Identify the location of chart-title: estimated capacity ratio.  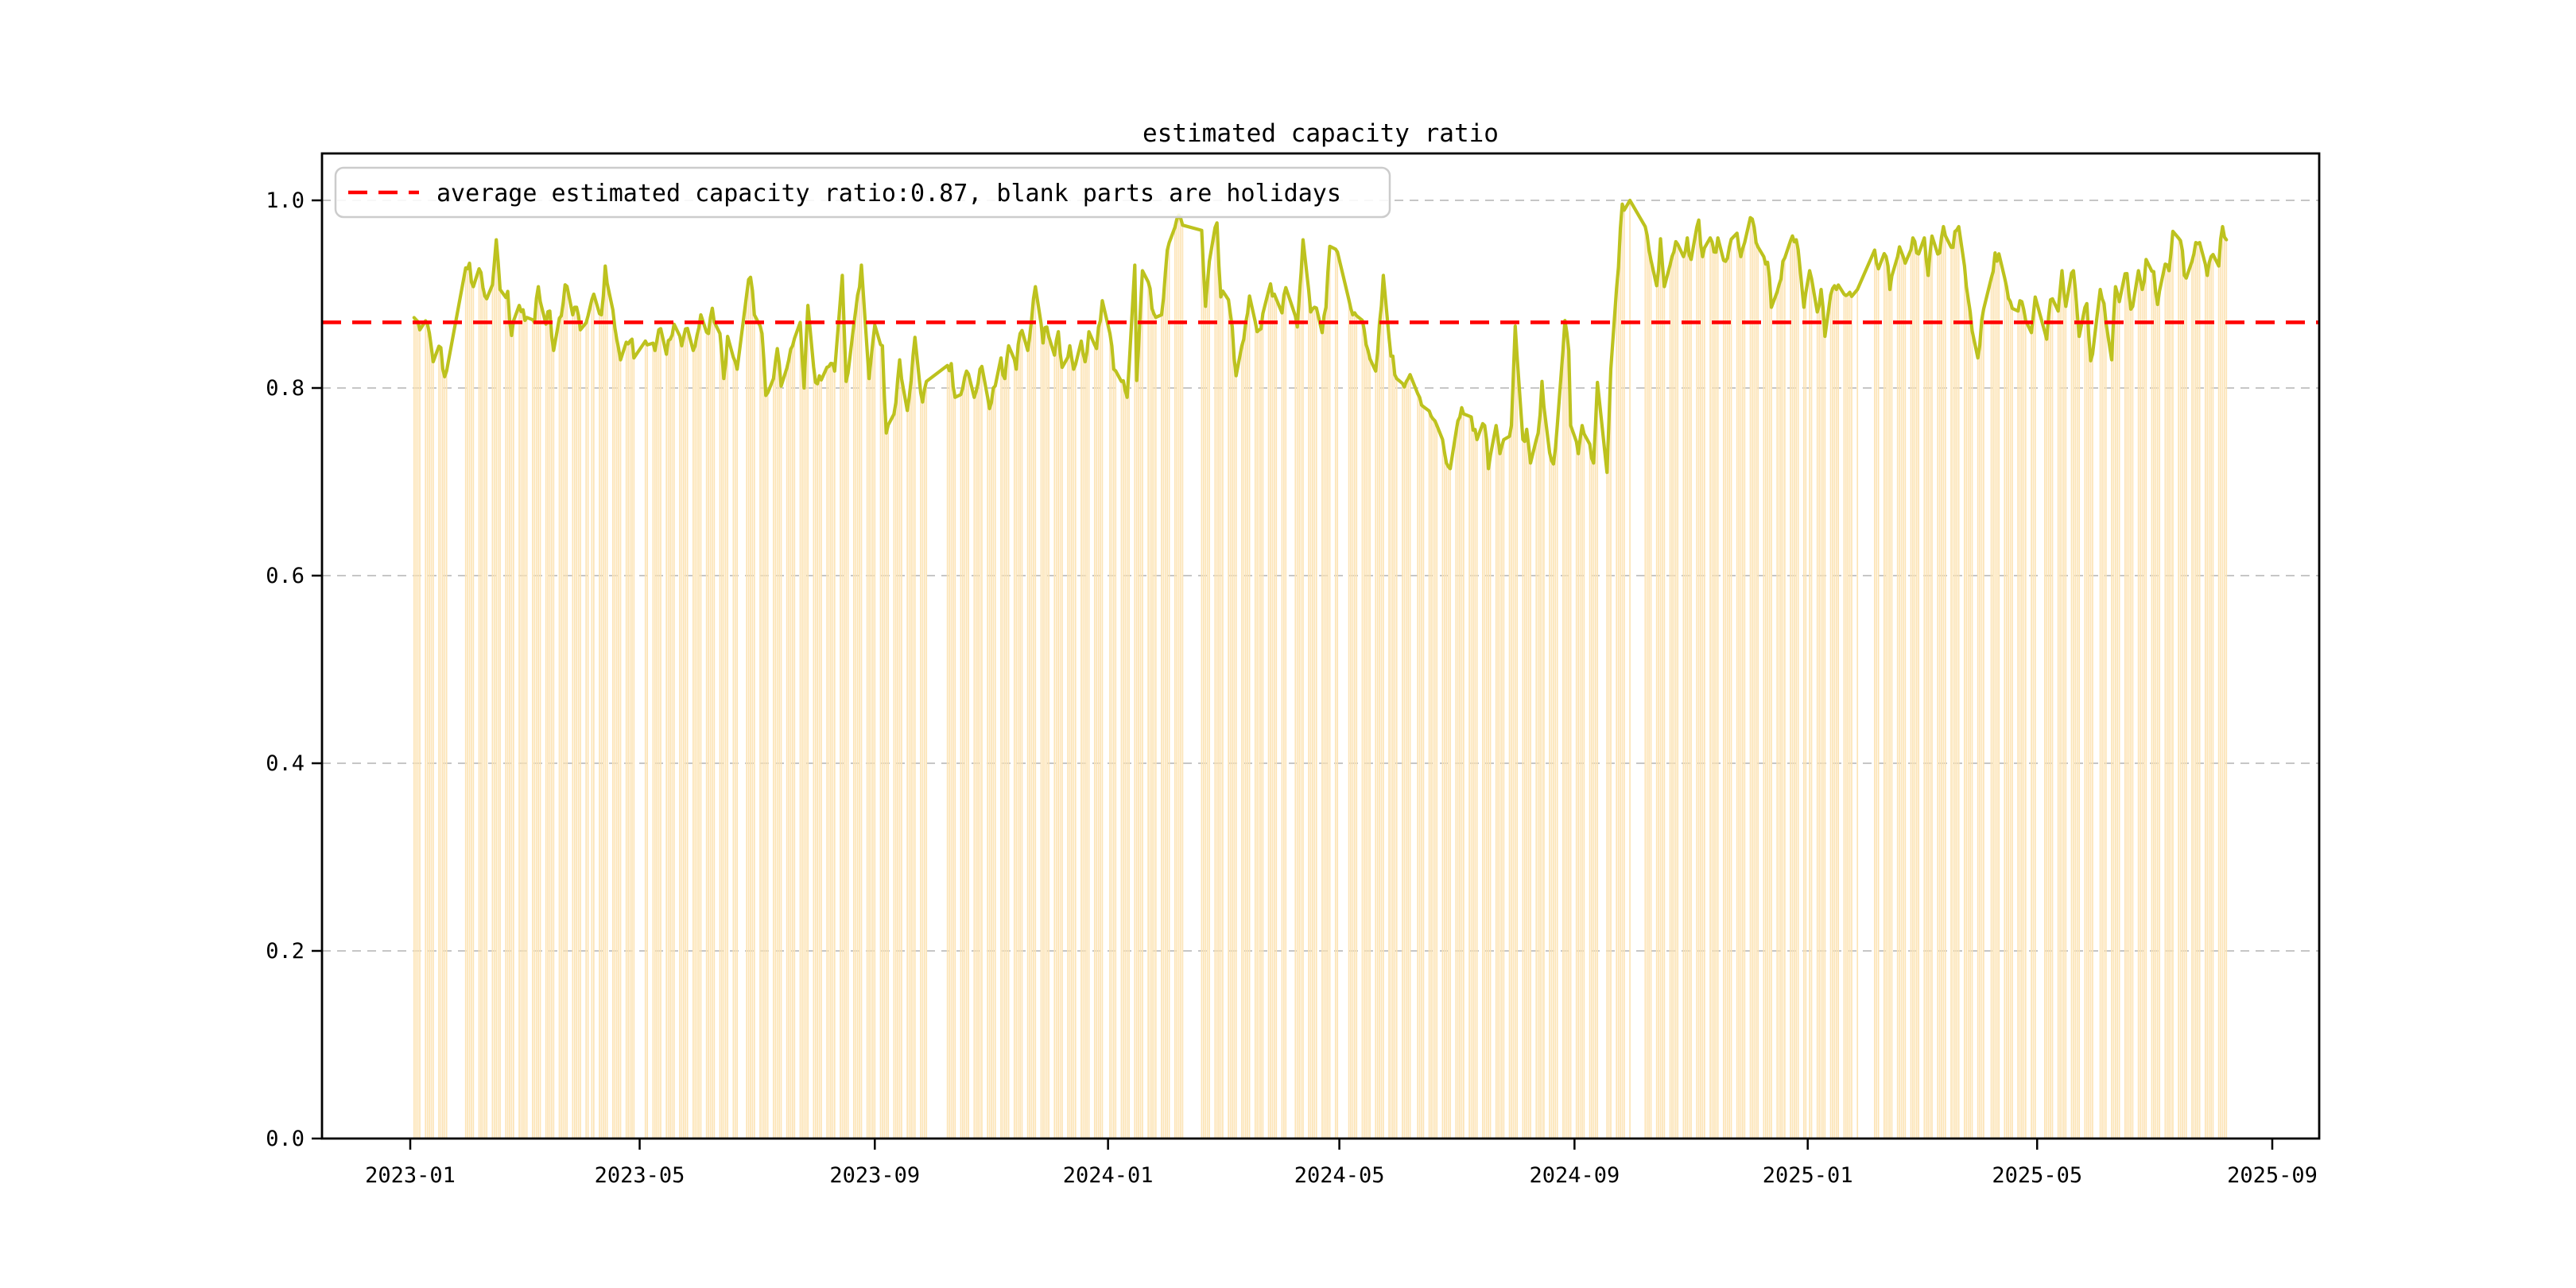
(1321, 133).